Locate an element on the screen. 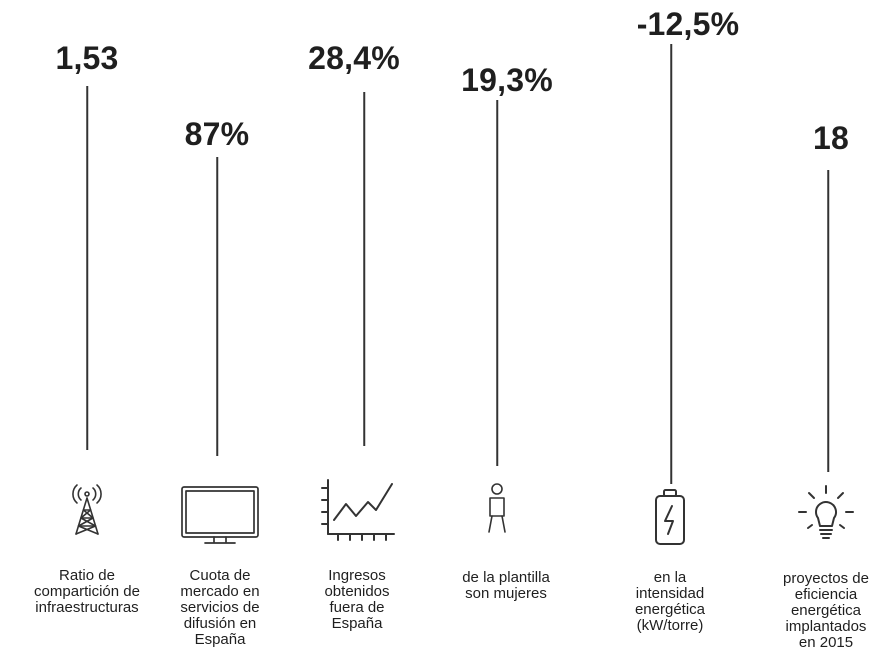 This screenshot has width=886, height=661. description-line: intensidad is located at coordinates (670, 593).